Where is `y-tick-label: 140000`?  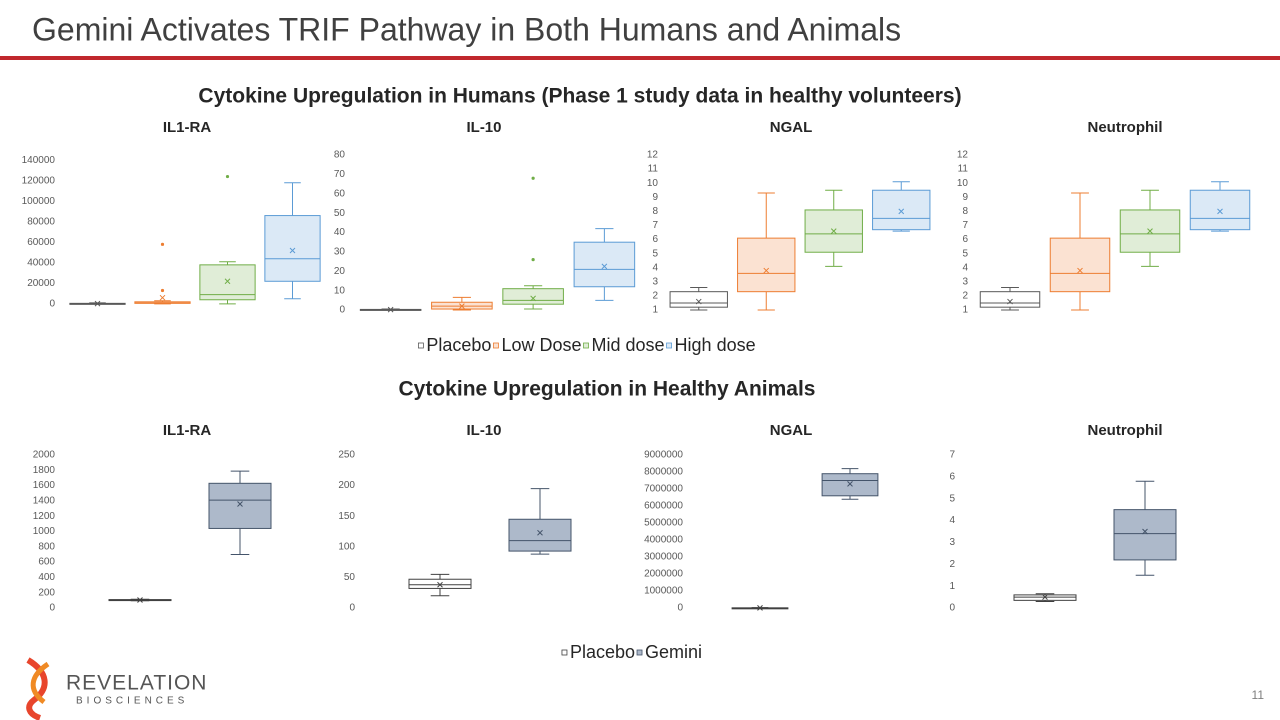
y-tick-label: 140000 is located at coordinates (39, 160).